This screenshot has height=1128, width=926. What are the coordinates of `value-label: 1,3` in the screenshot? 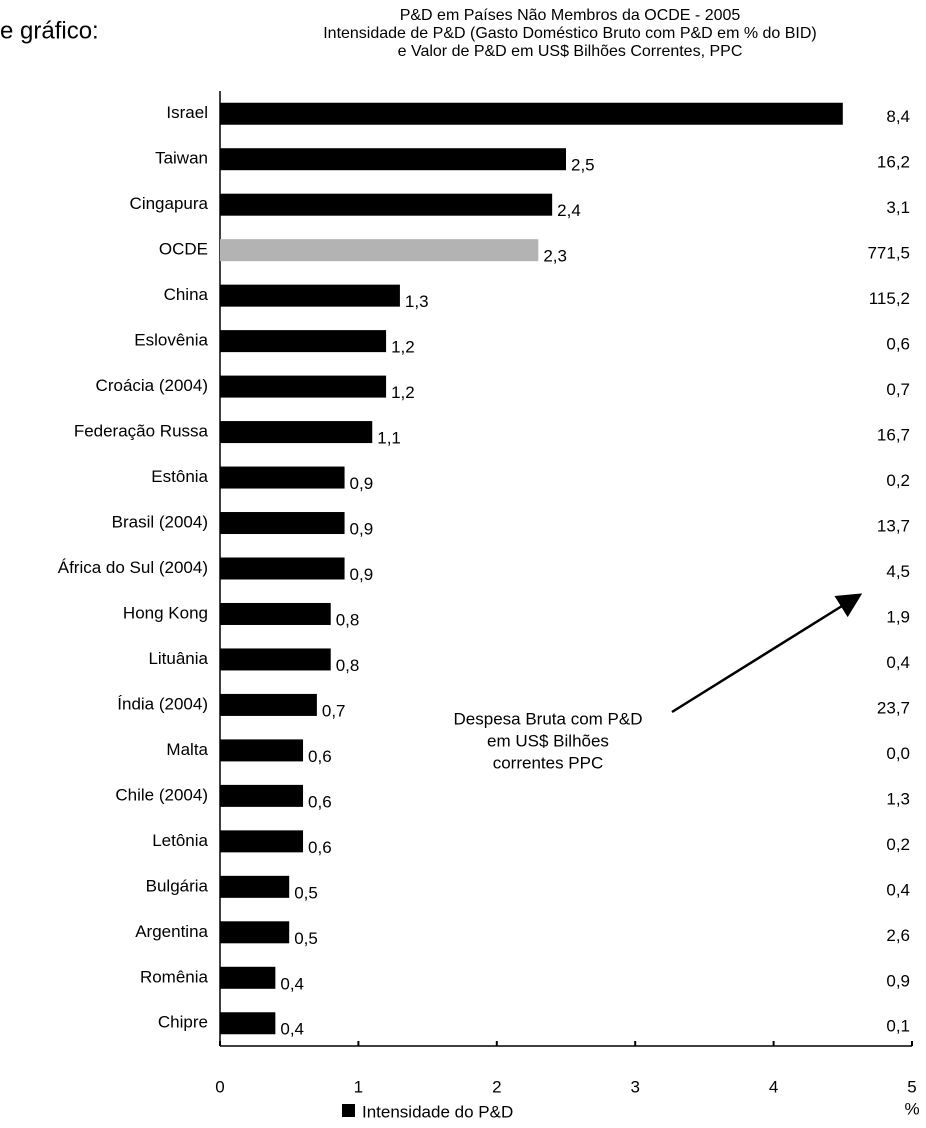 It's located at (417, 301).